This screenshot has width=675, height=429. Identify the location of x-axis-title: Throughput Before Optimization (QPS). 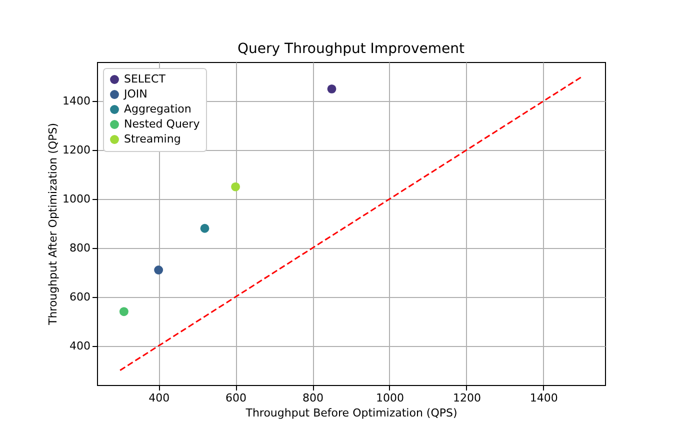
(351, 413).